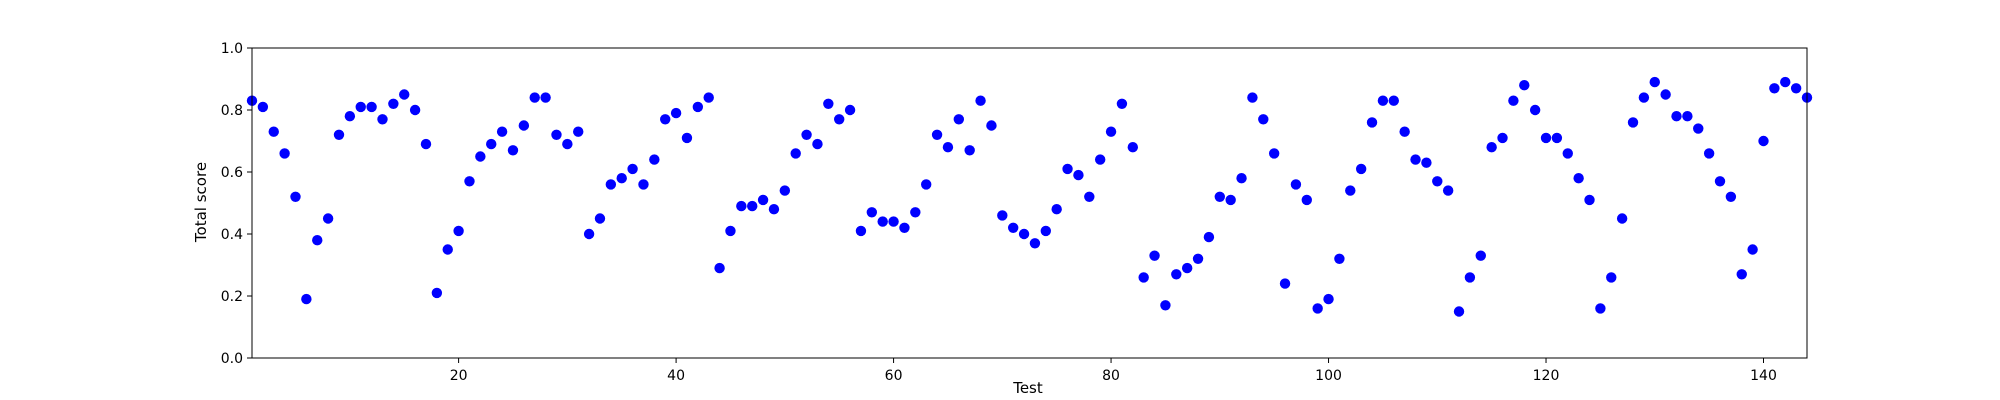 Image resolution: width=2000 pixels, height=400 pixels. Describe the element at coordinates (201, 202) in the screenshot. I see `y-axis-label: Total score` at that location.